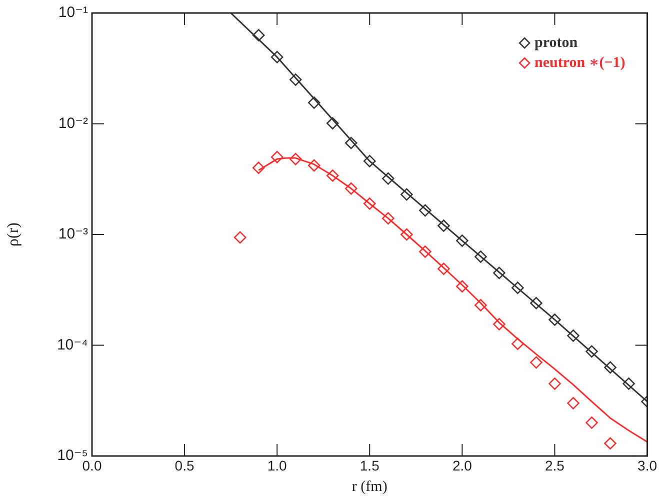  I want to click on legend-label: neutron ∗(−1), so click(580, 62).